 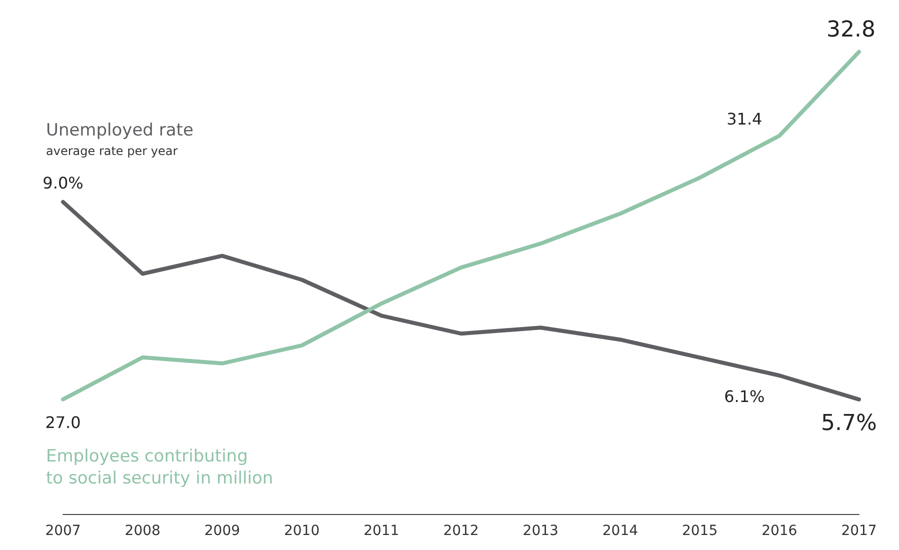 What do you see at coordinates (382, 531) in the screenshot?
I see `x-tick-label: 2011` at bounding box center [382, 531].